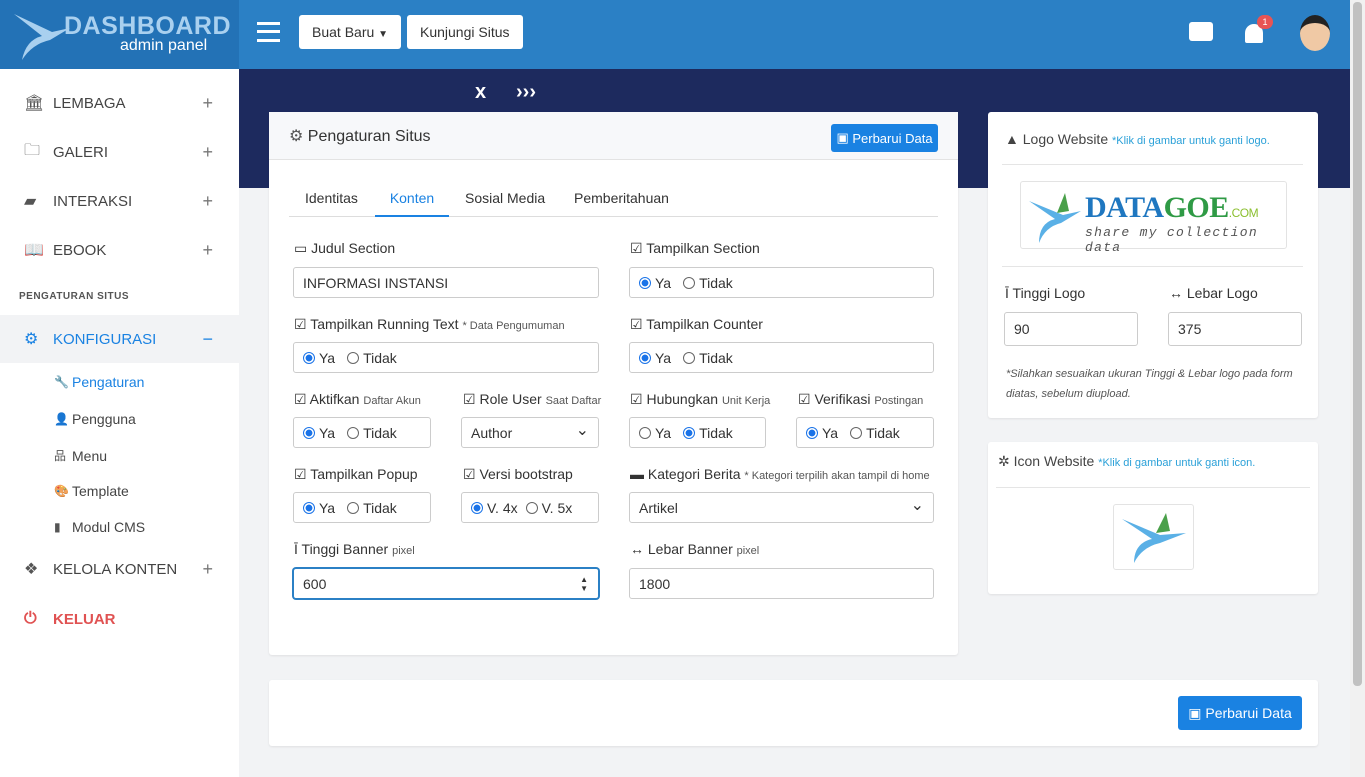 This screenshot has width=1365, height=777. What do you see at coordinates (362, 432) in the screenshot?
I see `aktifkan-radio: Ya Tidak` at bounding box center [362, 432].